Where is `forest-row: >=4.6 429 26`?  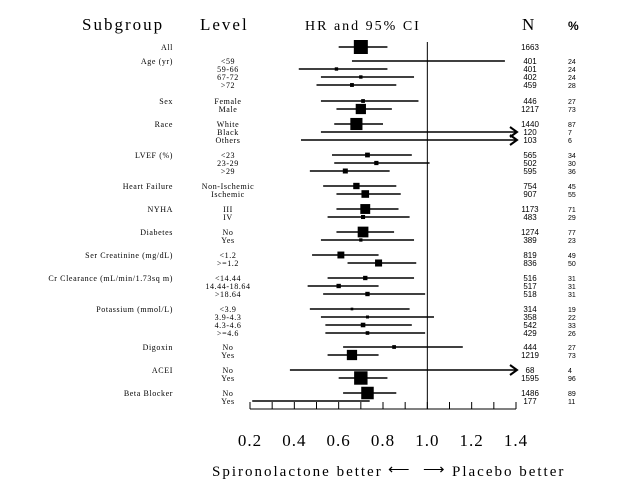
forest-row: >=4.6 429 26 is located at coordinates (396, 333).